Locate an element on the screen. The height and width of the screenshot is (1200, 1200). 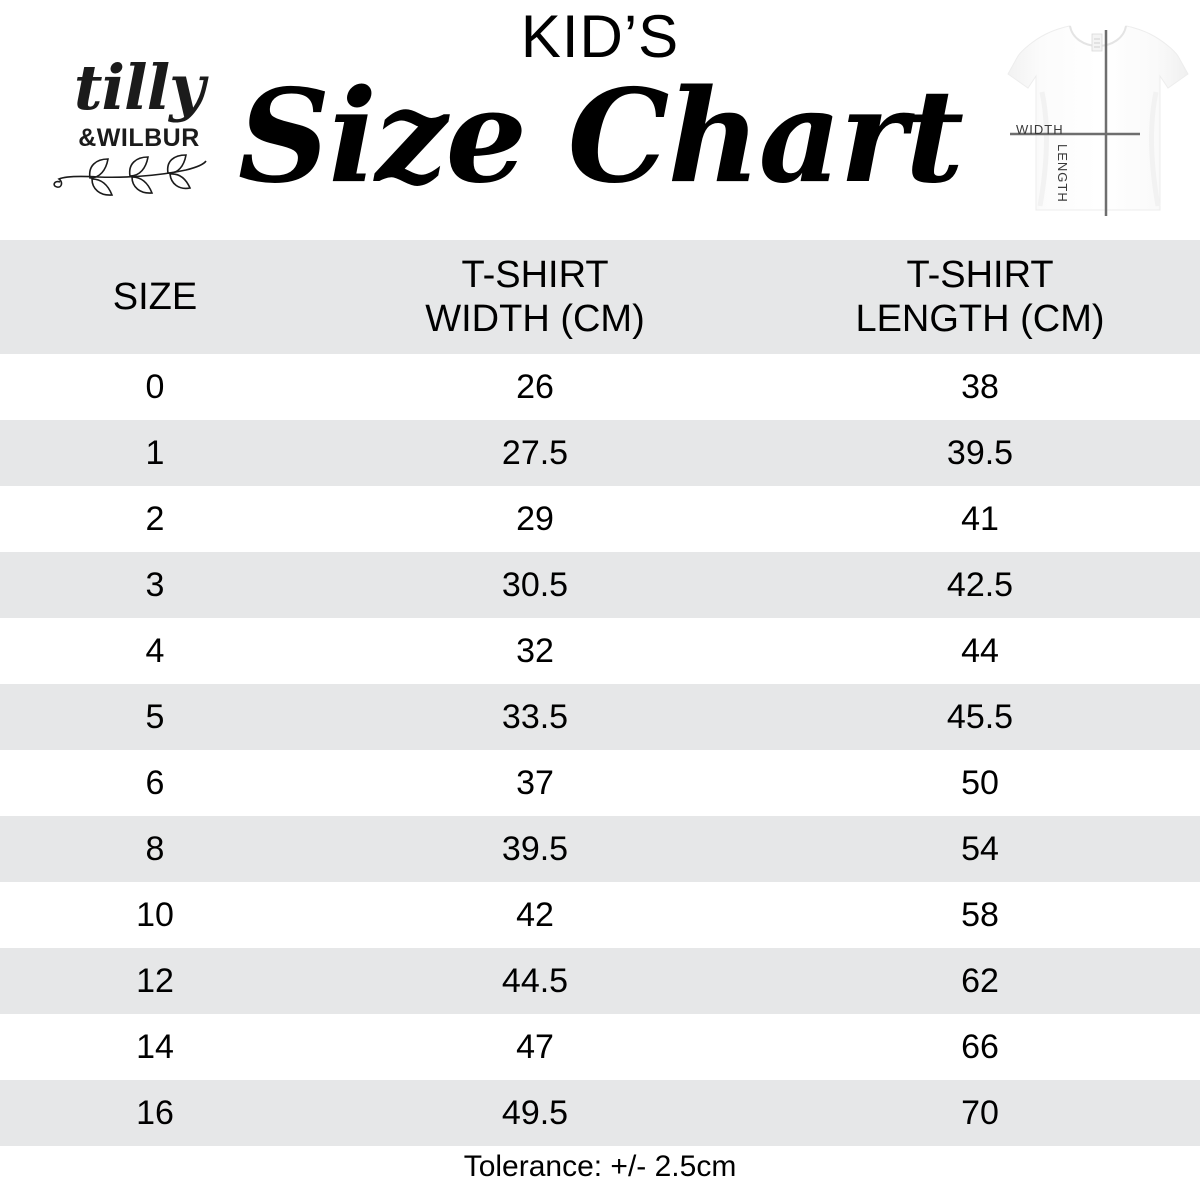
cell-length: 58 is located at coordinates (980, 914).